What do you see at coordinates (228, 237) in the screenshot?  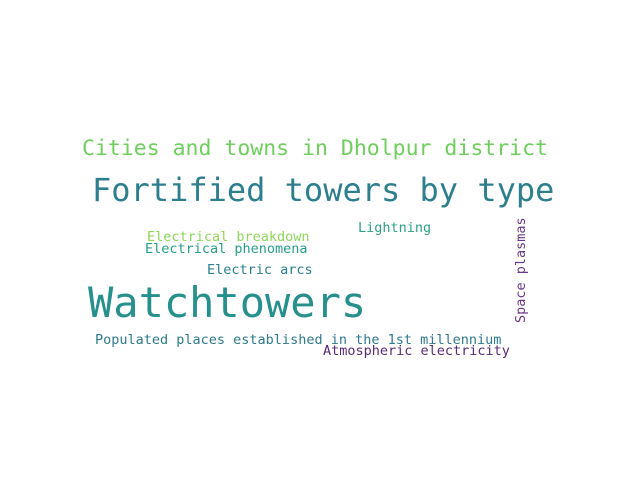 I see `word-electrical-breakdown: Electrical breakdown` at bounding box center [228, 237].